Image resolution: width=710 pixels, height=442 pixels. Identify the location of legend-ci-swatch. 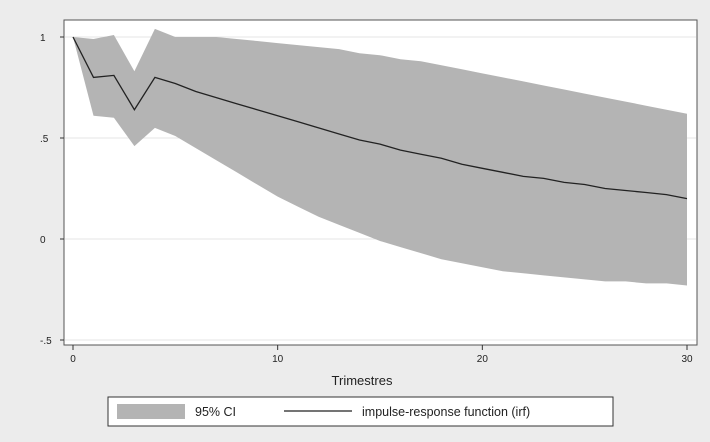
(151, 411).